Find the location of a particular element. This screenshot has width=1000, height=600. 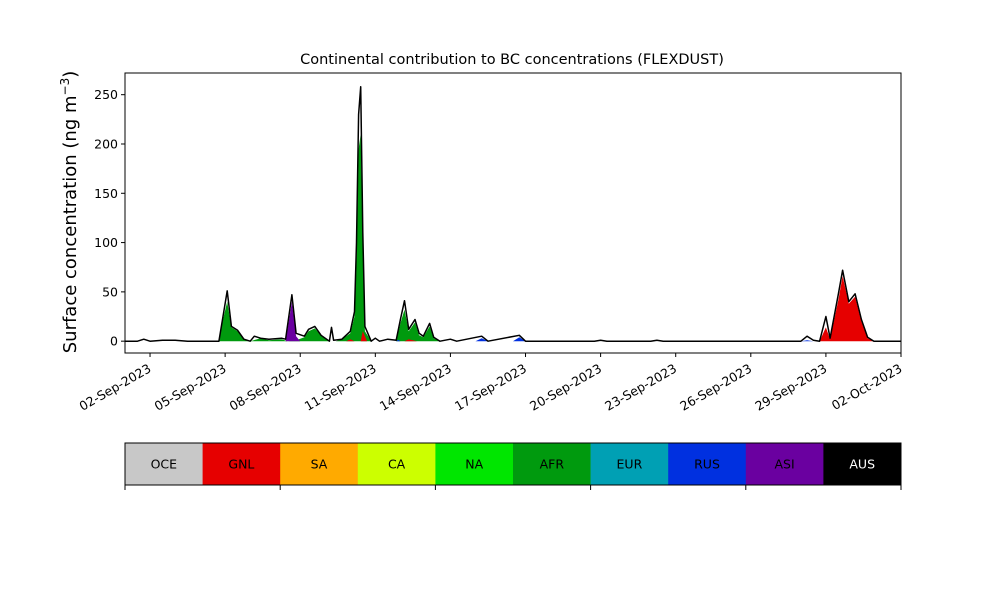

legend-label-ca: CA is located at coordinates (397, 464).